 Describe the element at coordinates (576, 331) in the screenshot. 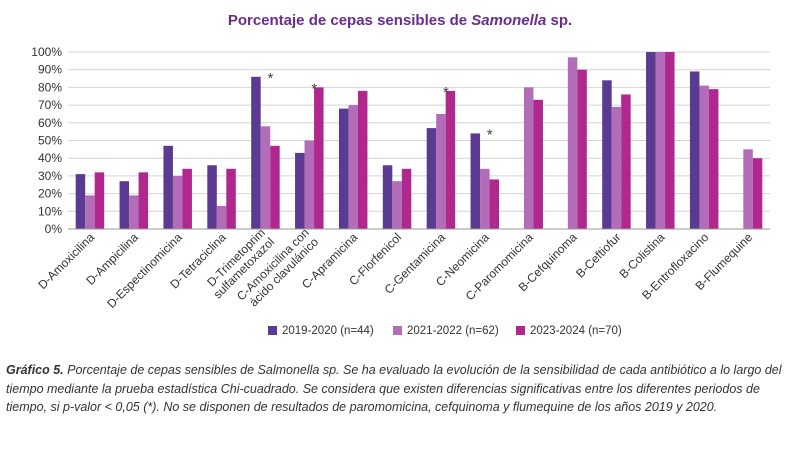

I see `legend-label: 2023-2024 (n=70)` at that location.